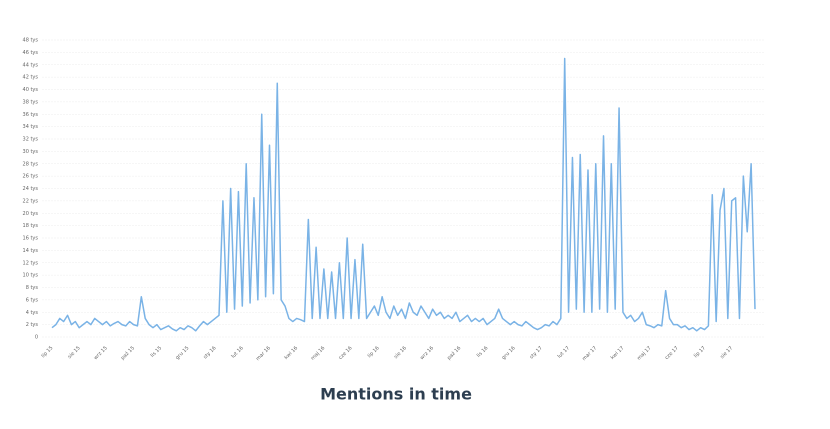 The image size is (830, 429). What do you see at coordinates (31, 177) in the screenshot?
I see `y-tick-label: 26 tys` at bounding box center [31, 177].